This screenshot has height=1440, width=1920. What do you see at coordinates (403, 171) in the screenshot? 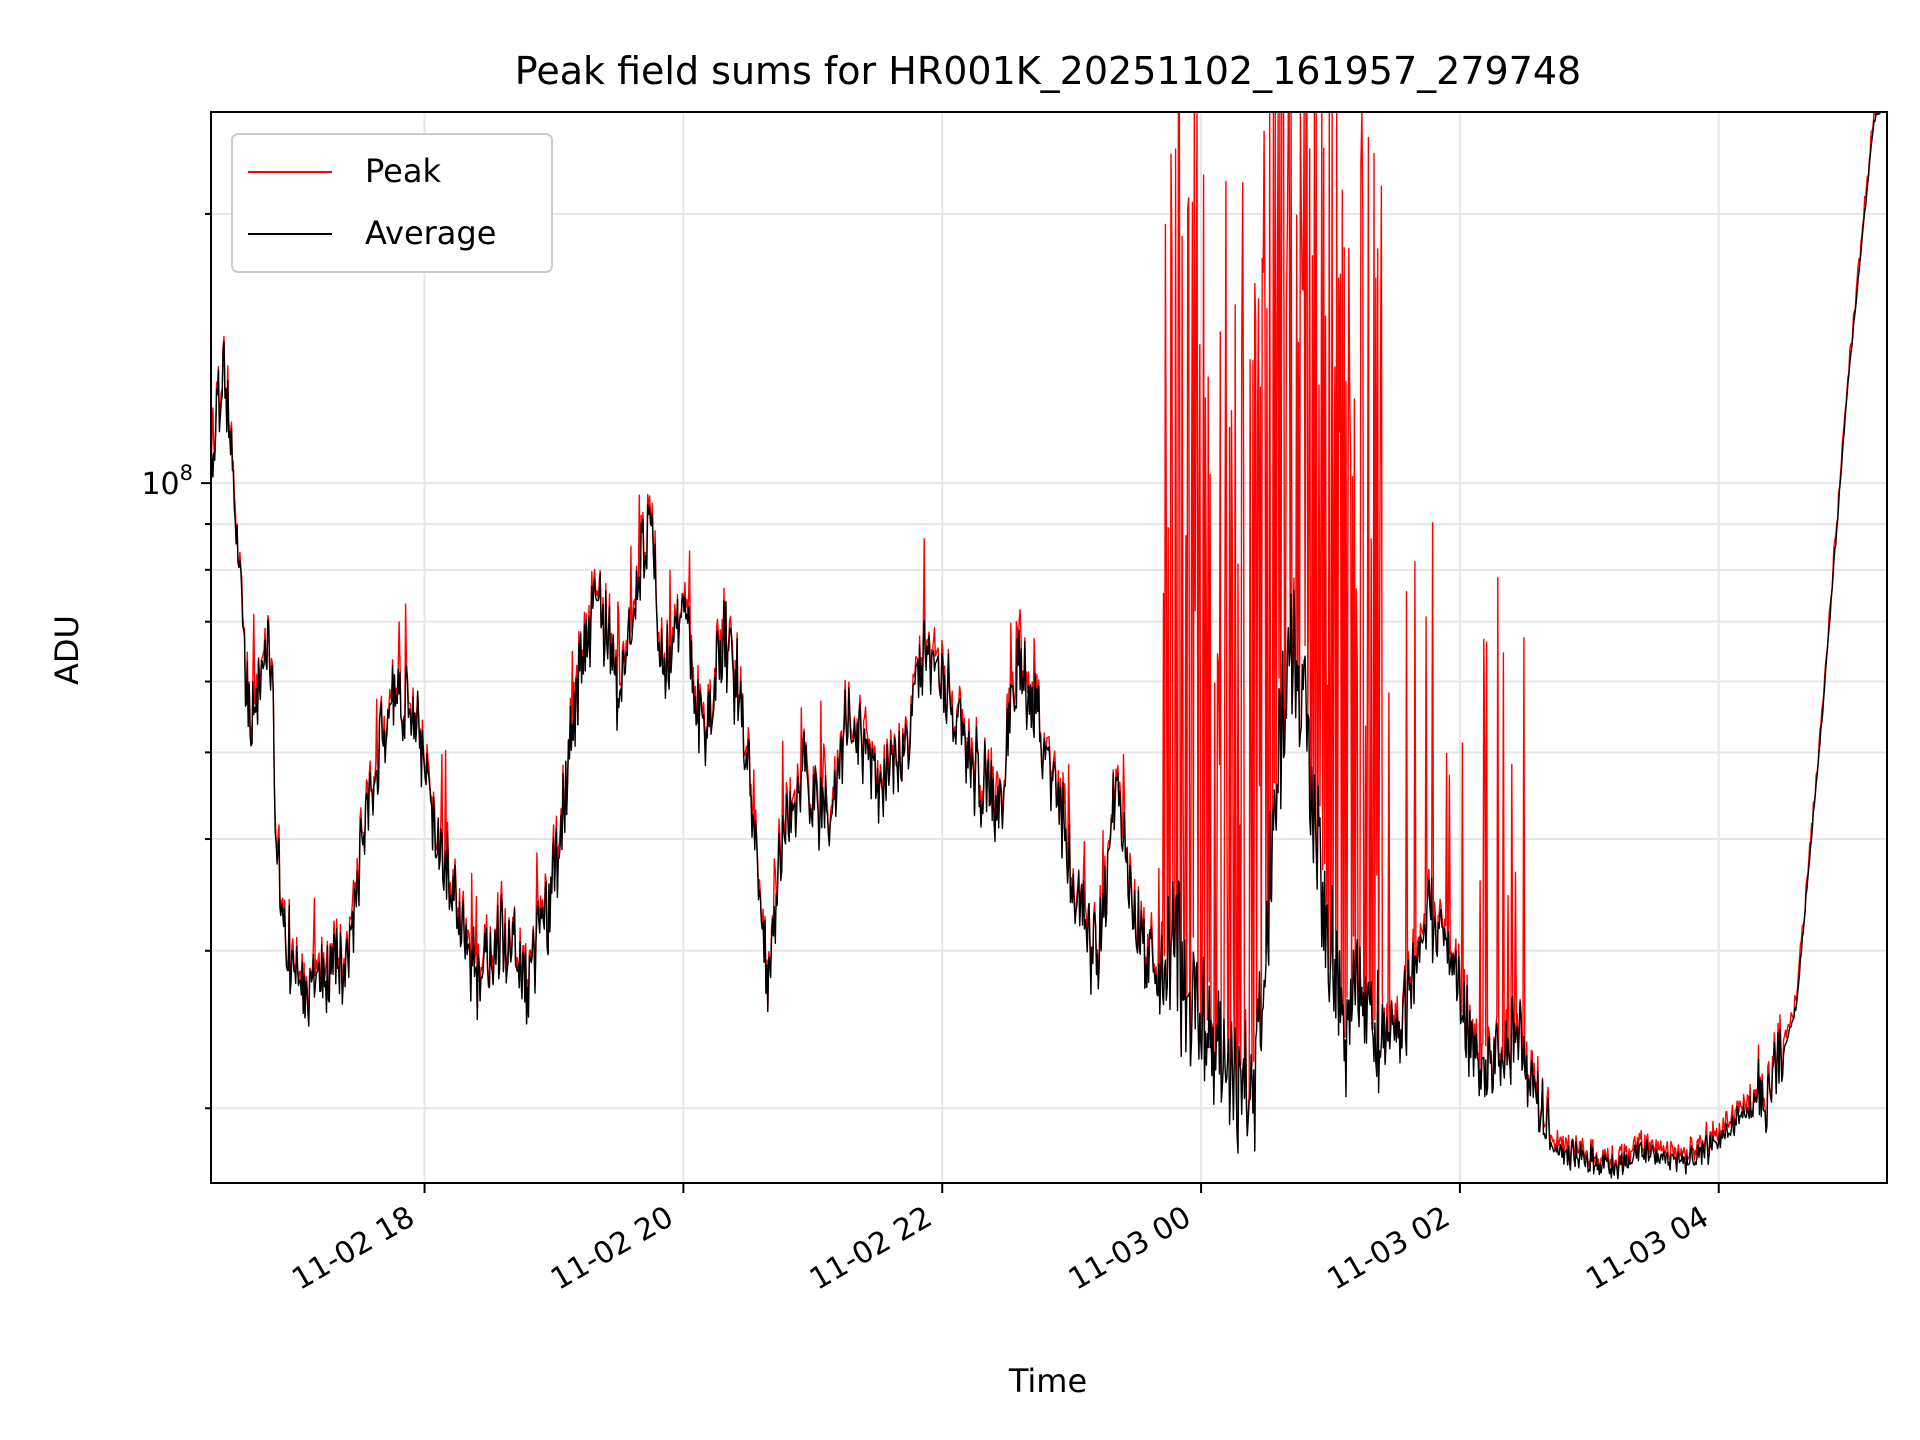
I see `legend-peak-label: Peak` at bounding box center [403, 171].